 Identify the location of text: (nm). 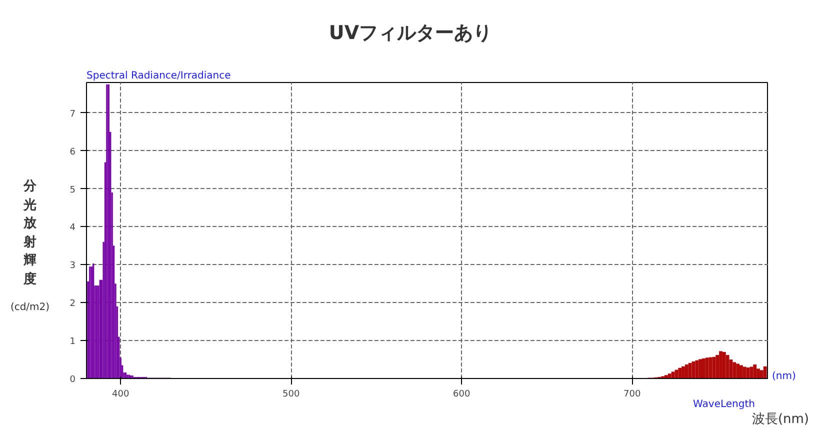
(784, 377).